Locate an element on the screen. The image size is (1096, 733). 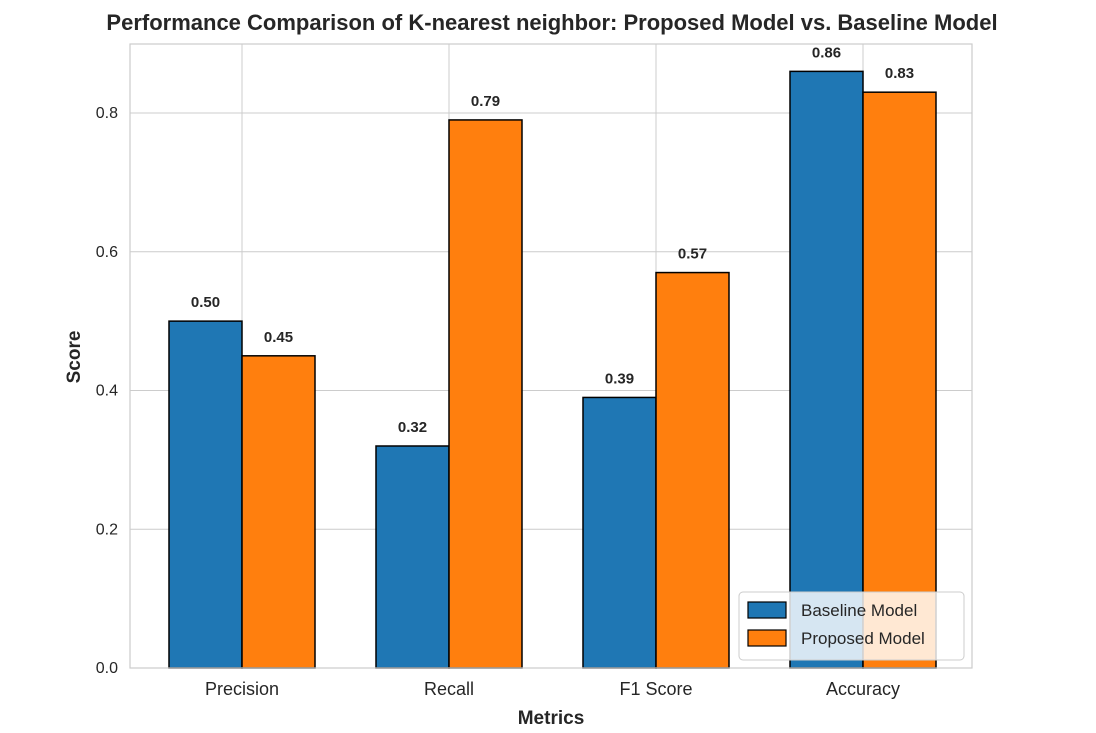
bar-baseline-accuracy is located at coordinates (826, 369).